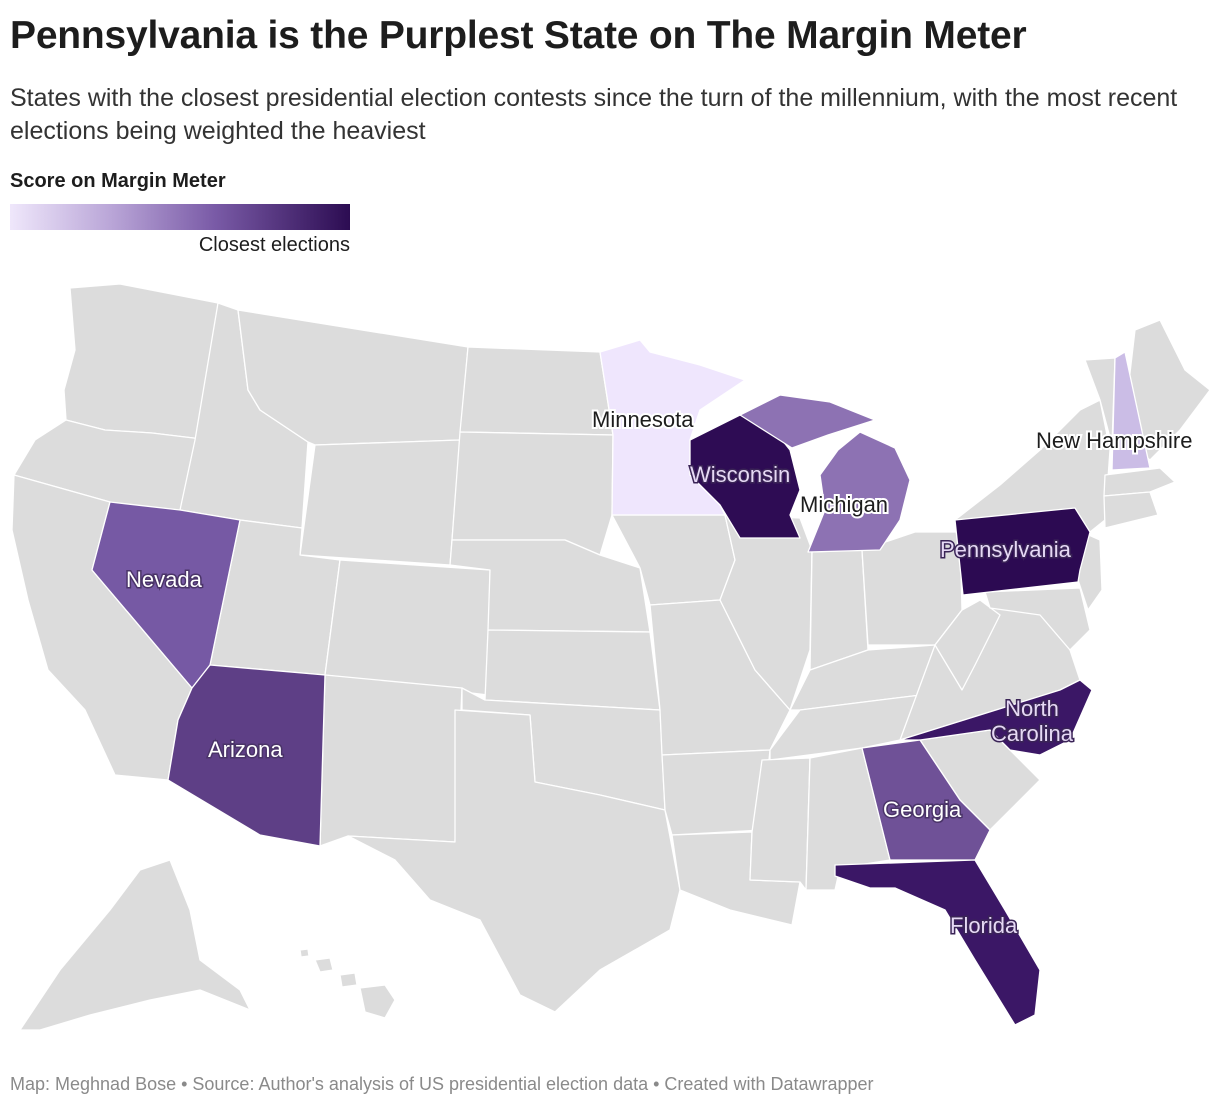  What do you see at coordinates (922, 809) in the screenshot?
I see `label-georgia: Georgia` at bounding box center [922, 809].